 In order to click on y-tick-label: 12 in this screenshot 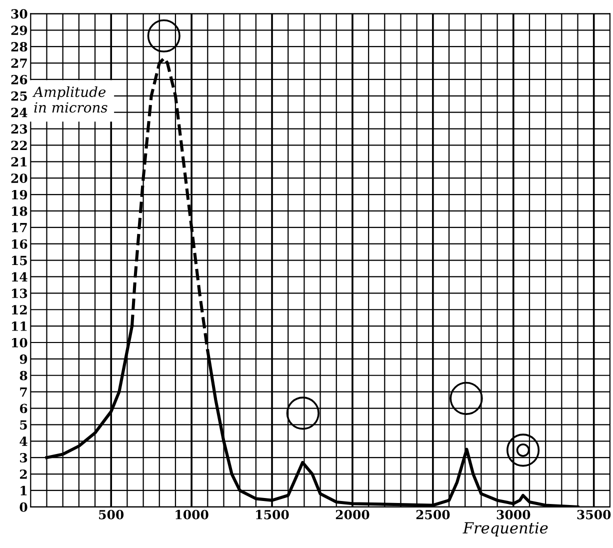, I will do `click(19, 309)`.